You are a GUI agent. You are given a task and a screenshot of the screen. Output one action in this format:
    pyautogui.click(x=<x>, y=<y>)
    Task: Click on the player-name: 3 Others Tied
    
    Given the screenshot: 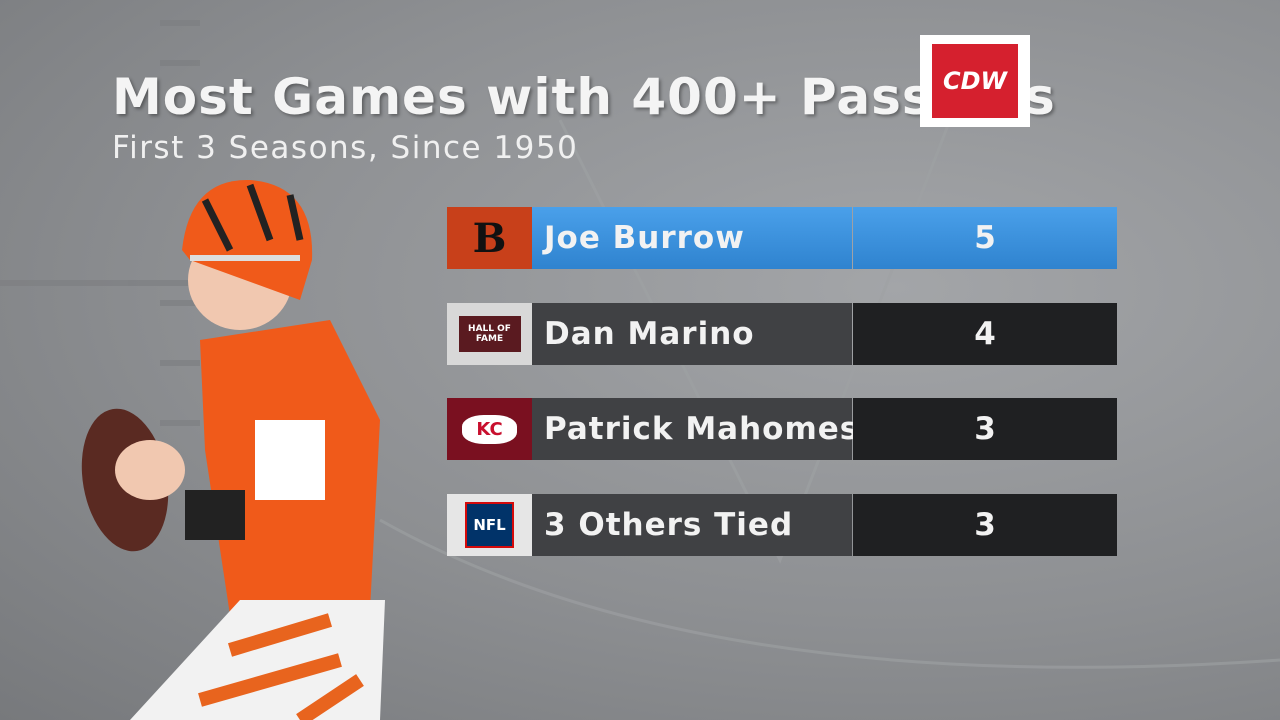 What is the action you would take?
    pyautogui.click(x=692, y=524)
    